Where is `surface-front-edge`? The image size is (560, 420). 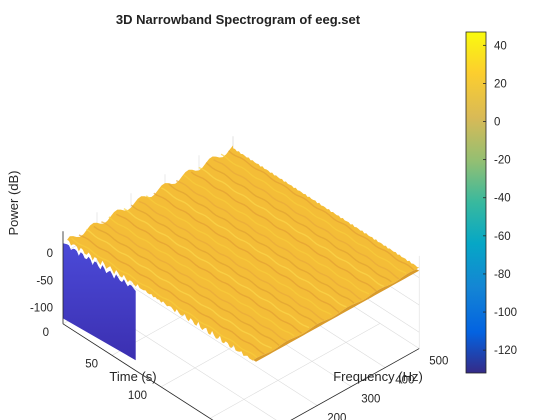 surface-front-edge is located at coordinates (336, 315).